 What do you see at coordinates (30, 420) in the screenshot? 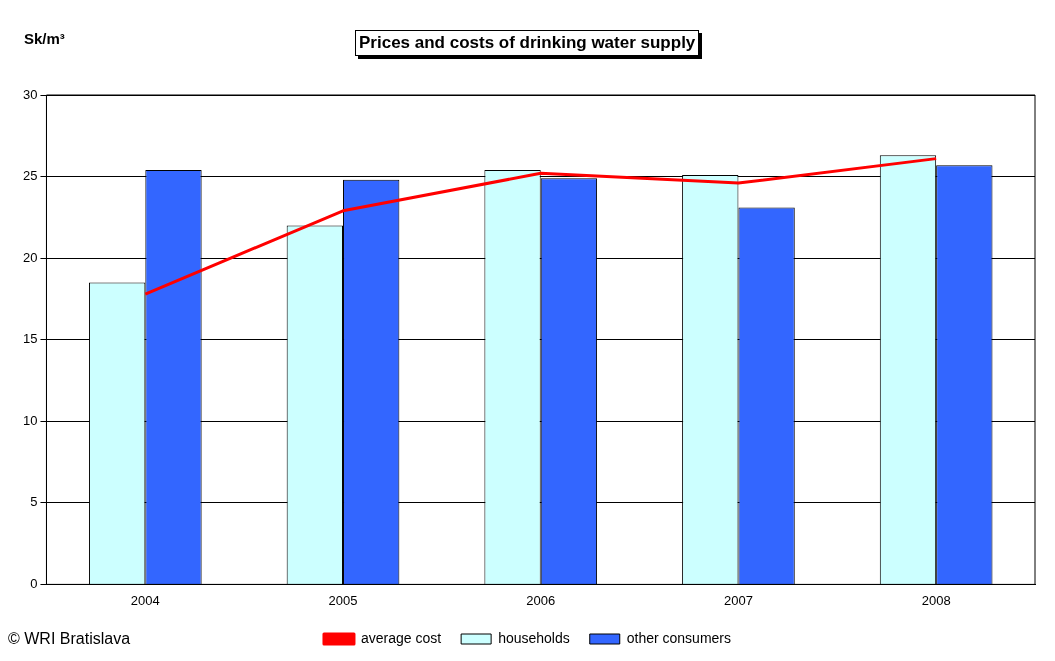
I see `y-tick-label: 10` at bounding box center [30, 420].